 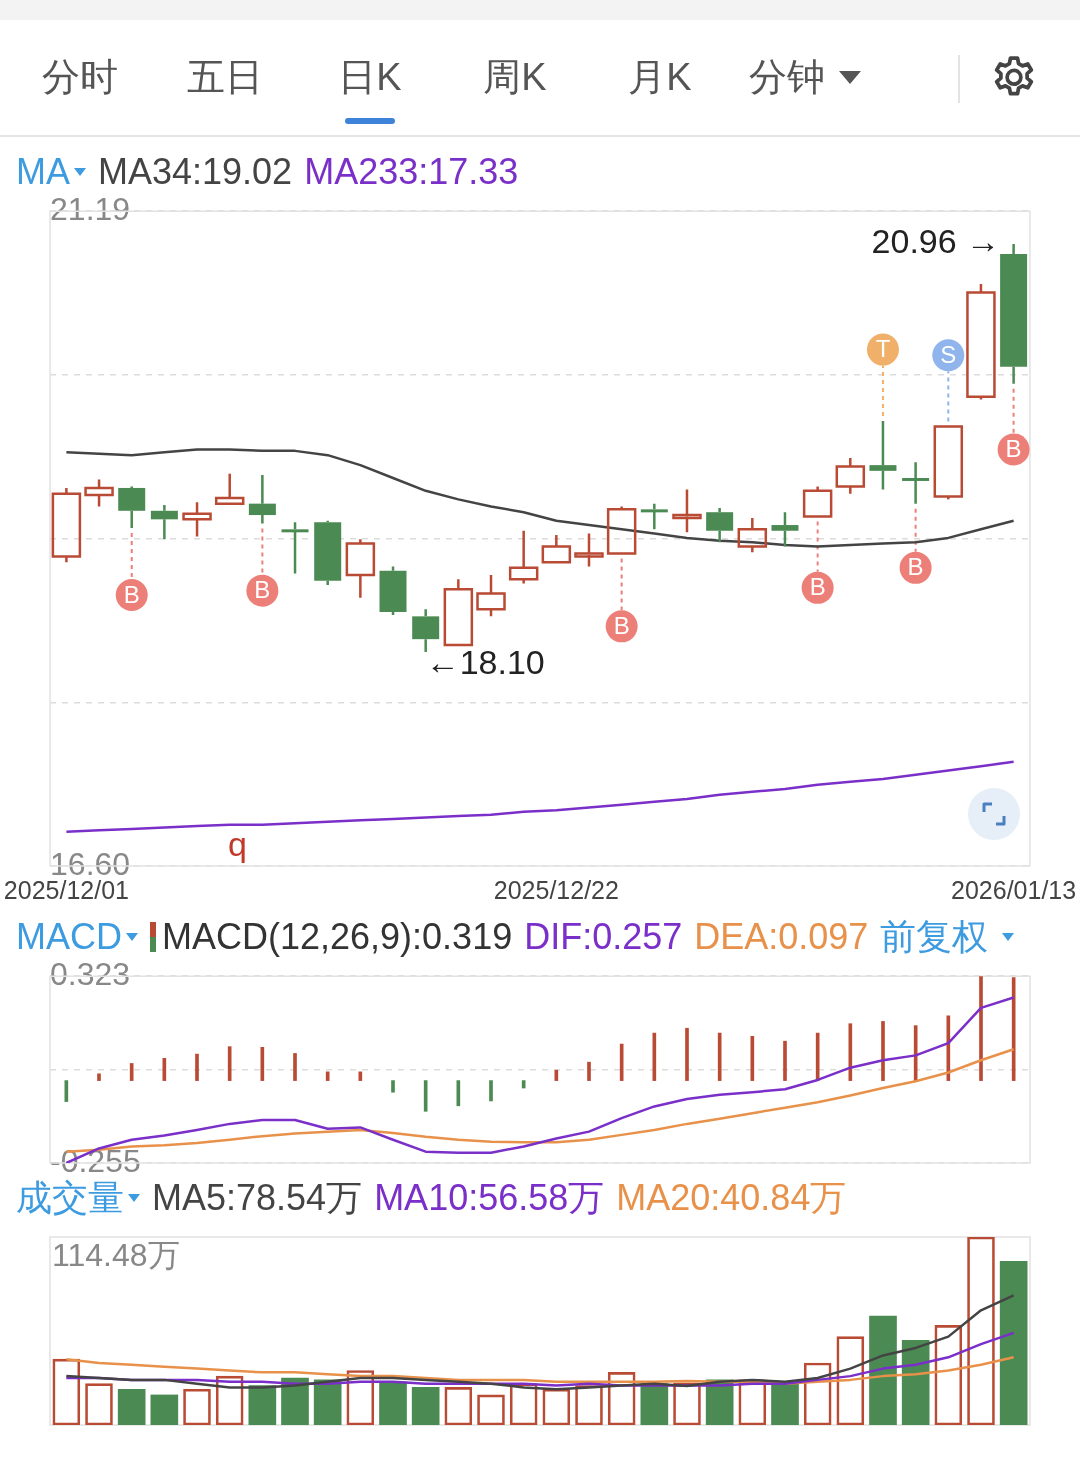 I want to click on y-tick-label: 21.19, so click(x=90, y=209).